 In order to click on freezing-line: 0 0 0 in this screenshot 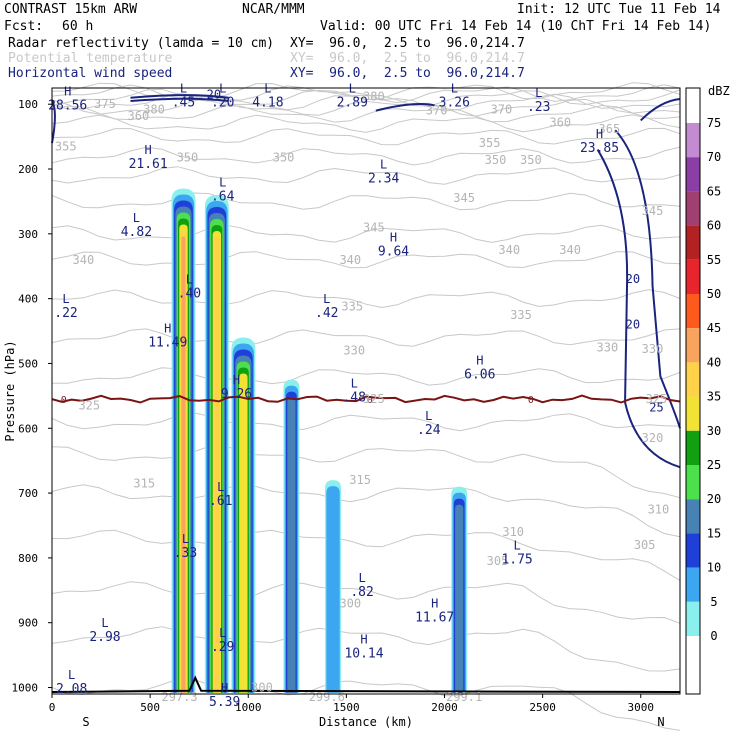, I will do `click(366, 400)`.